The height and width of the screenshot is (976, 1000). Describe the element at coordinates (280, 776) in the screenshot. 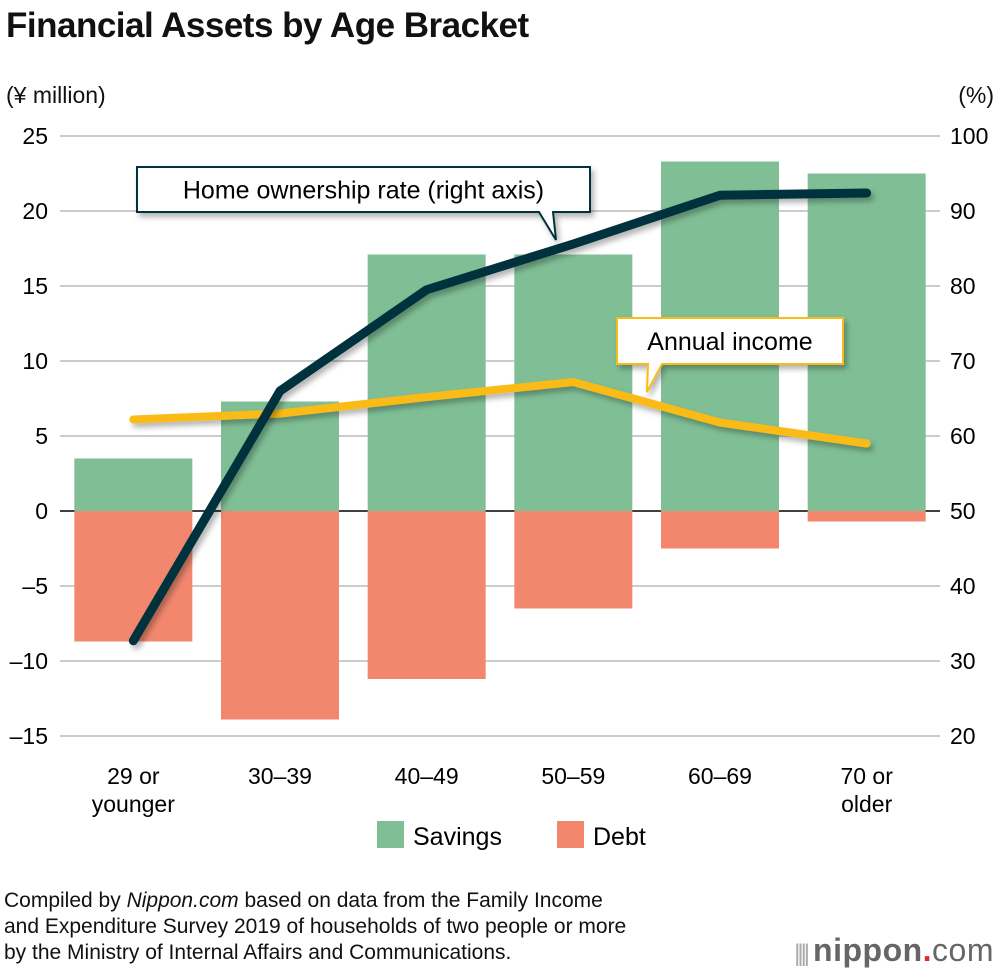

I see `x-tick-label: 30–39` at that location.